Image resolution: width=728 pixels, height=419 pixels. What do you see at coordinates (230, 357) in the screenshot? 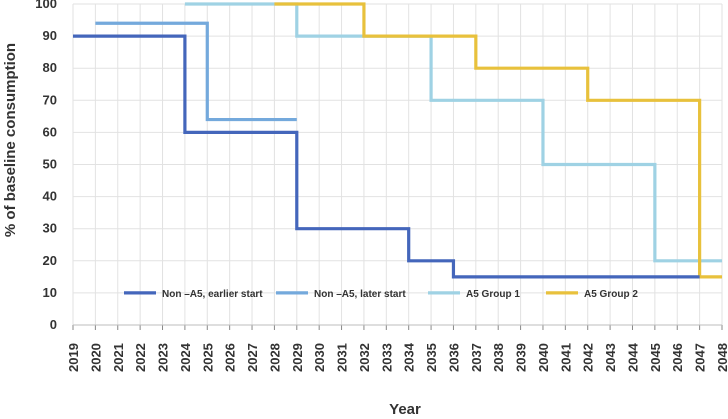
I see `x-tick-label: 2026` at bounding box center [230, 357].